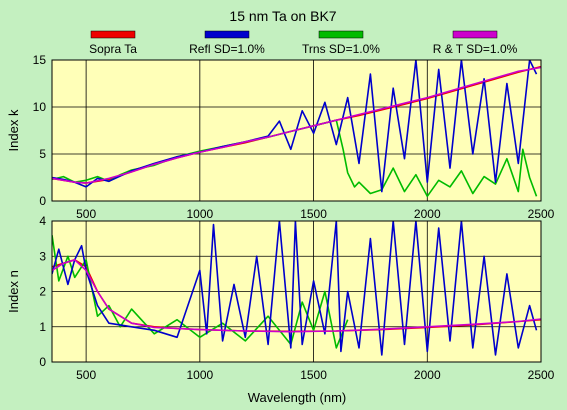  I want to click on y-tick-label-n-1: 1, so click(42, 327).